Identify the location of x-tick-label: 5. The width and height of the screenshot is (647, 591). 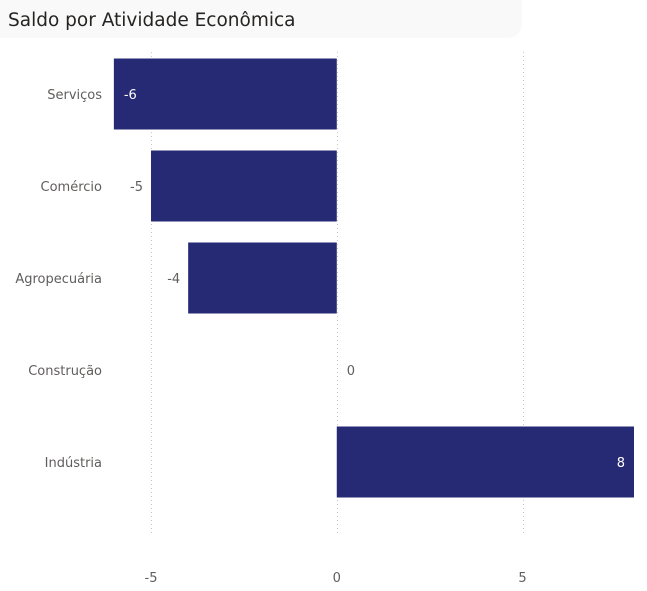
(522, 578).